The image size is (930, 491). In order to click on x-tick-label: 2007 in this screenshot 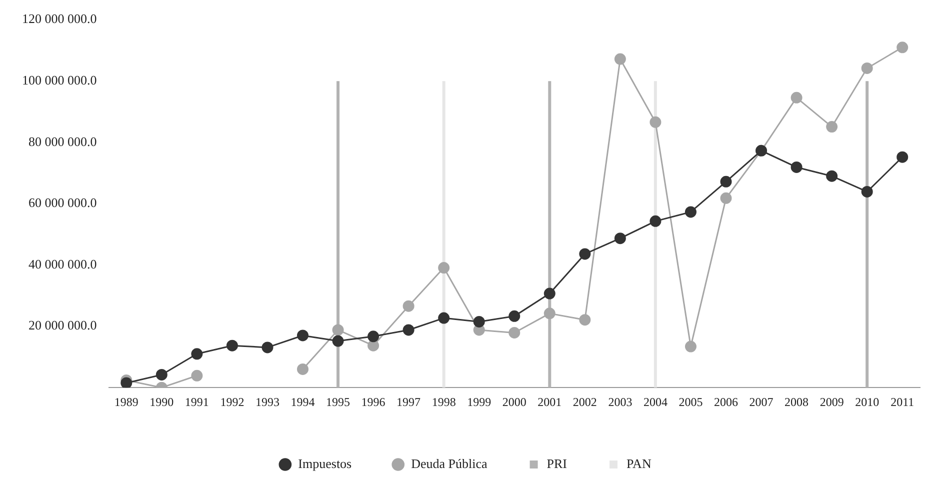, I will do `click(761, 401)`.